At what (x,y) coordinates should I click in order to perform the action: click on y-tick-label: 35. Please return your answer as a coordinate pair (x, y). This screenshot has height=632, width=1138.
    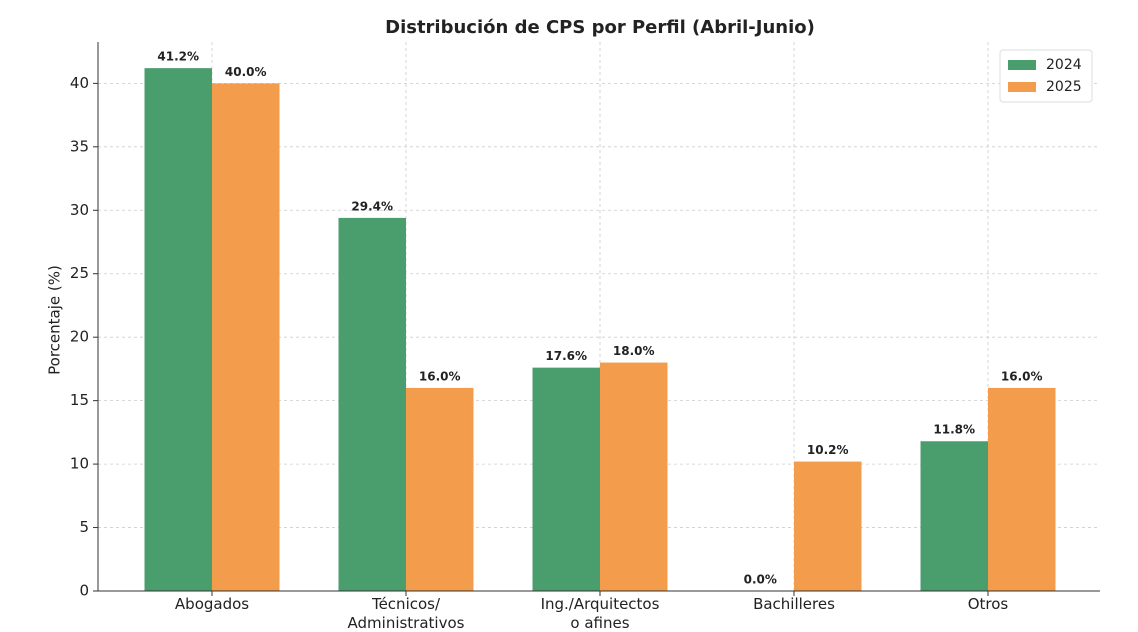
    Looking at the image, I should click on (79, 146).